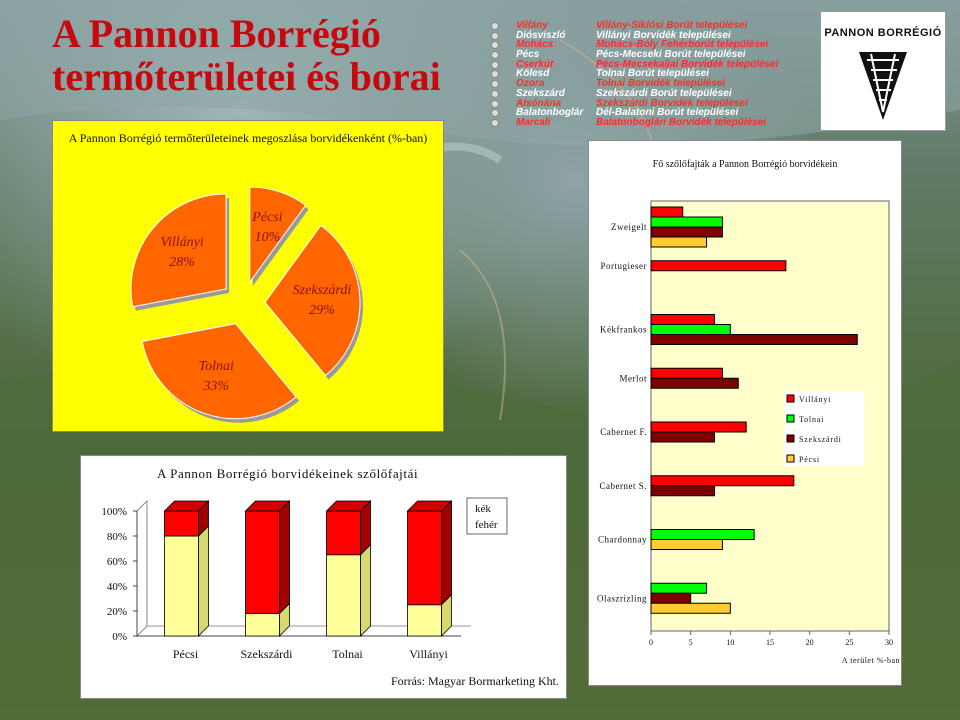 This screenshot has width=960, height=720. Describe the element at coordinates (486, 525) in the screenshot. I see `legend-label: fehér` at that location.